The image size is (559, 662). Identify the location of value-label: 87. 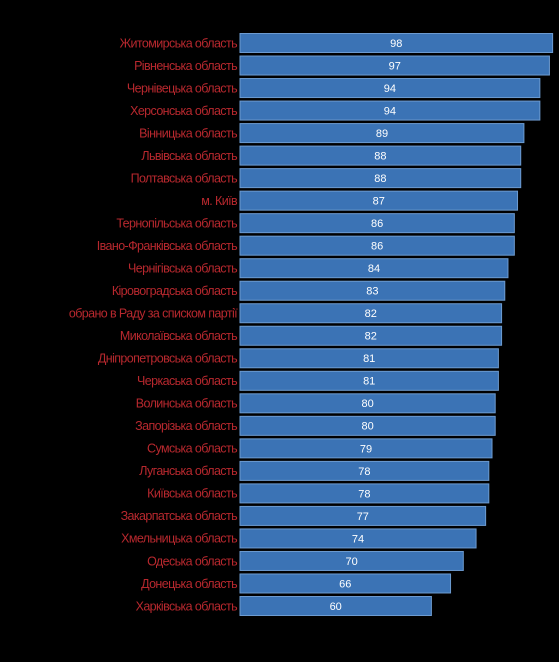
(379, 202).